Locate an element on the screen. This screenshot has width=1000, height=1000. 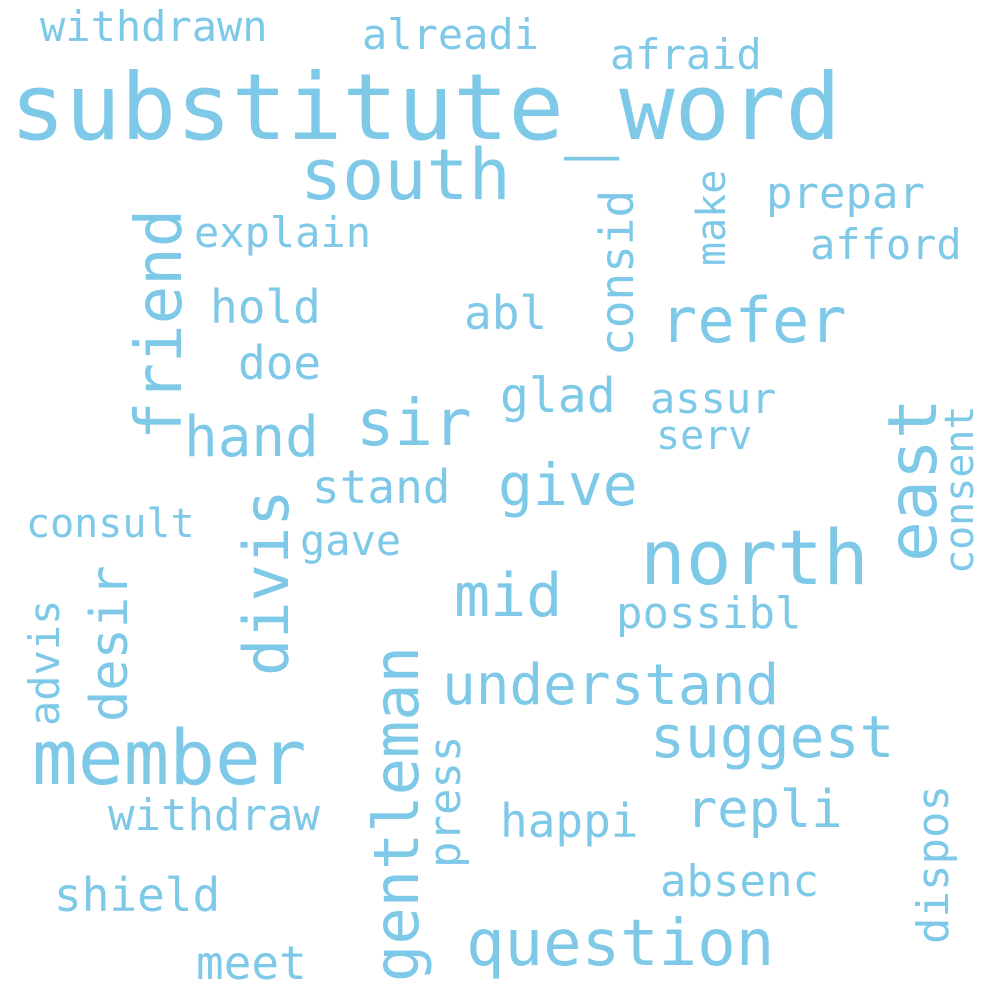
word-afford: afford is located at coordinates (886, 244).